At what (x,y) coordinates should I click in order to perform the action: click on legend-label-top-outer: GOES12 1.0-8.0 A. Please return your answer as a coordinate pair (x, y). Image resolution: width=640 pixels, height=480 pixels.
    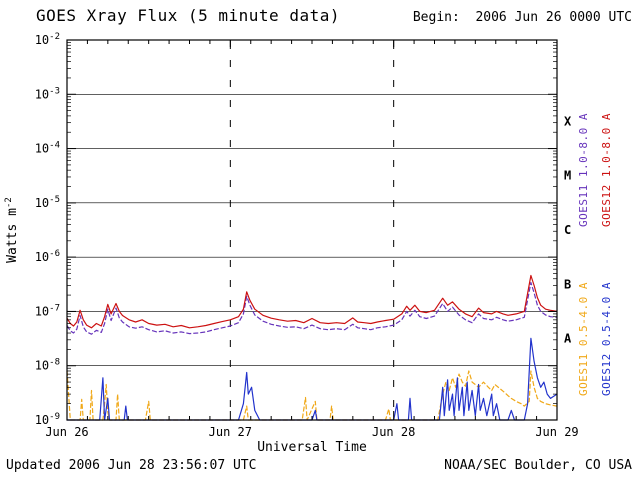
    Looking at the image, I should click on (606, 170).